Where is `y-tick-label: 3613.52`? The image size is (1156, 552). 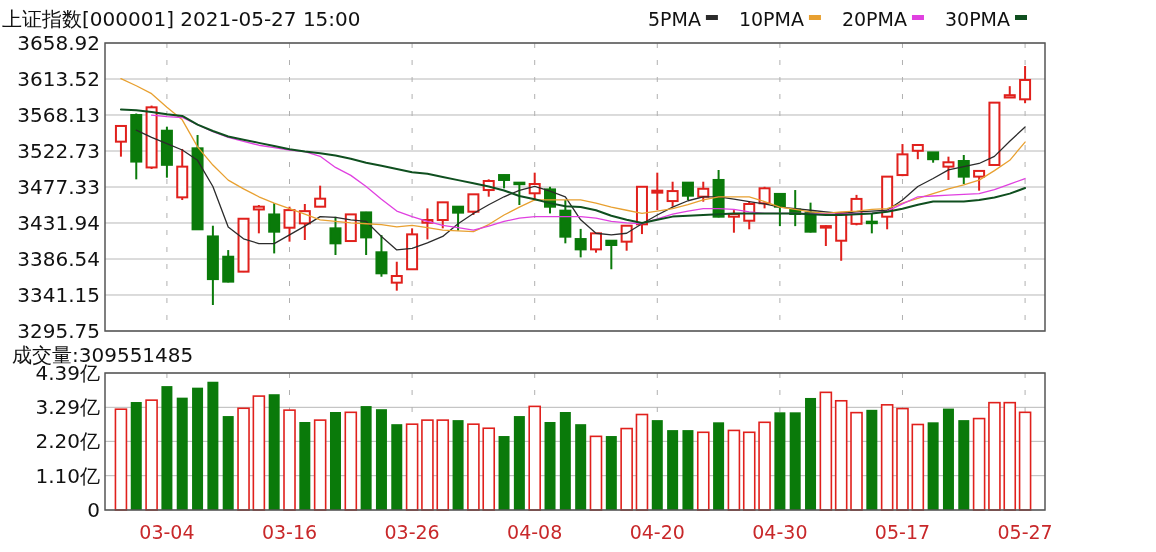
y-tick-label: 3613.52 is located at coordinates (58, 79).